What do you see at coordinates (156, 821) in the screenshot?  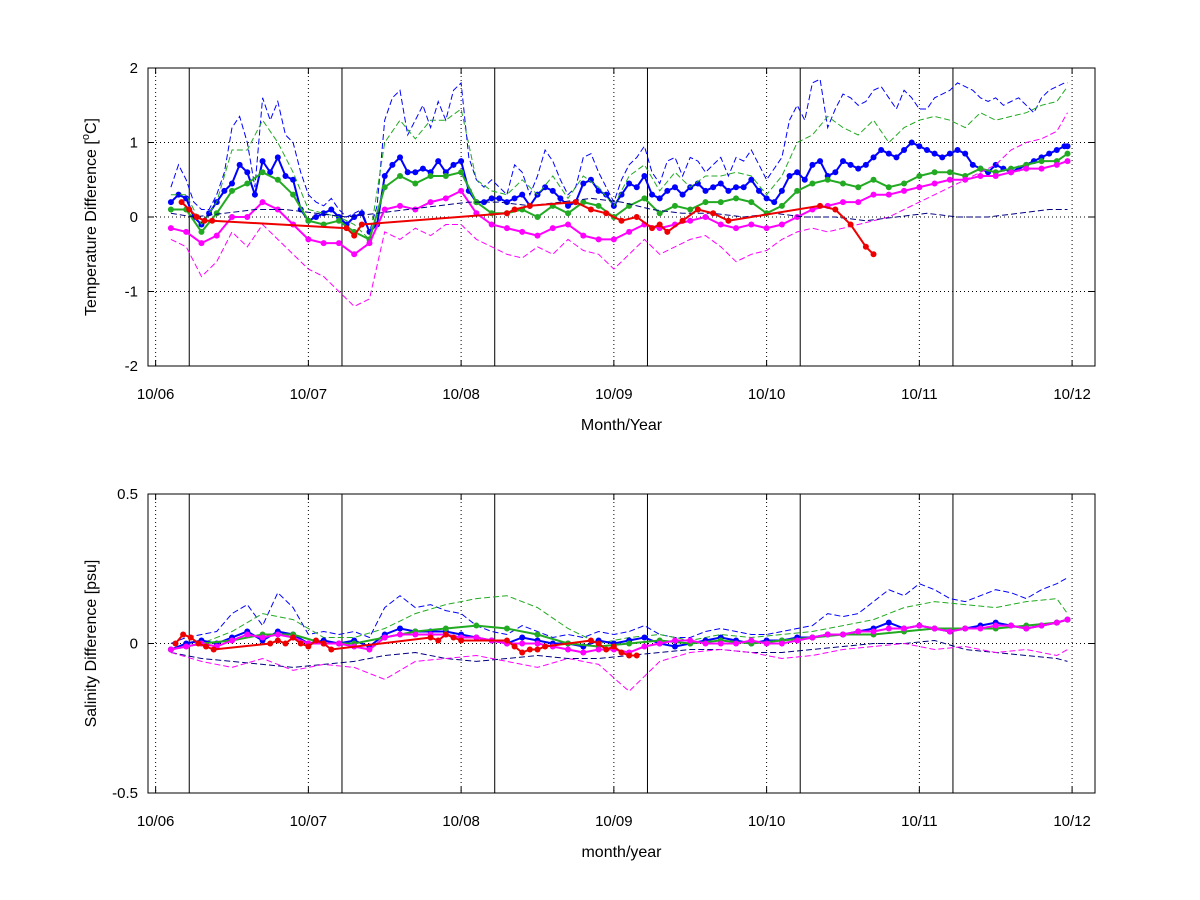 I see `salinity-xtick-label: 10/06` at bounding box center [156, 821].